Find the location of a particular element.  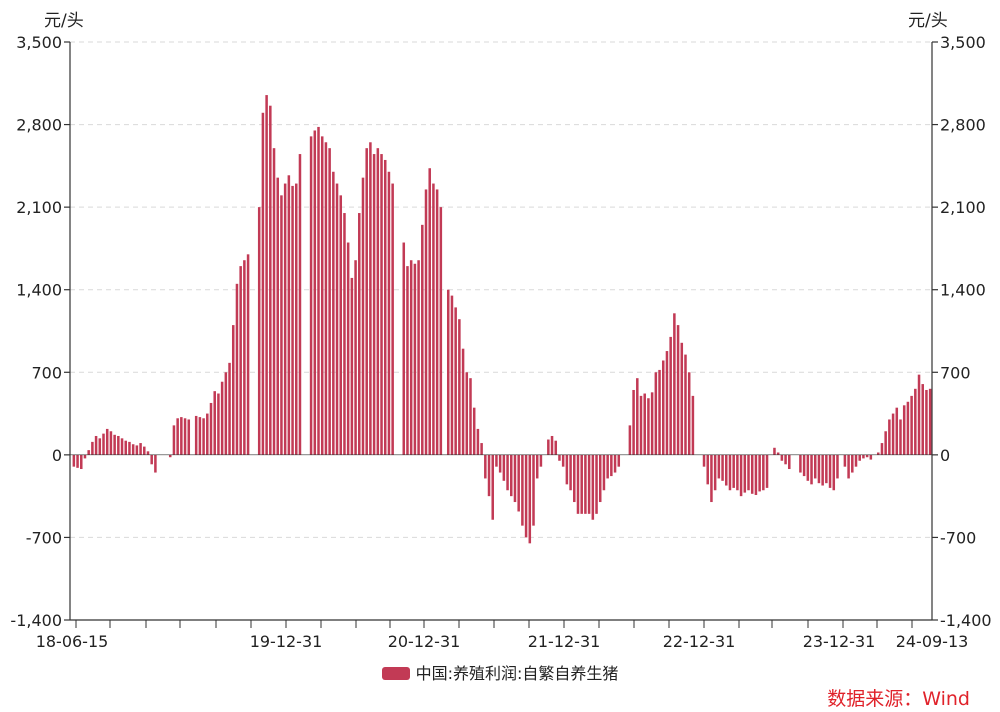

y-tick-label: 1,400 is located at coordinates (963, 290).